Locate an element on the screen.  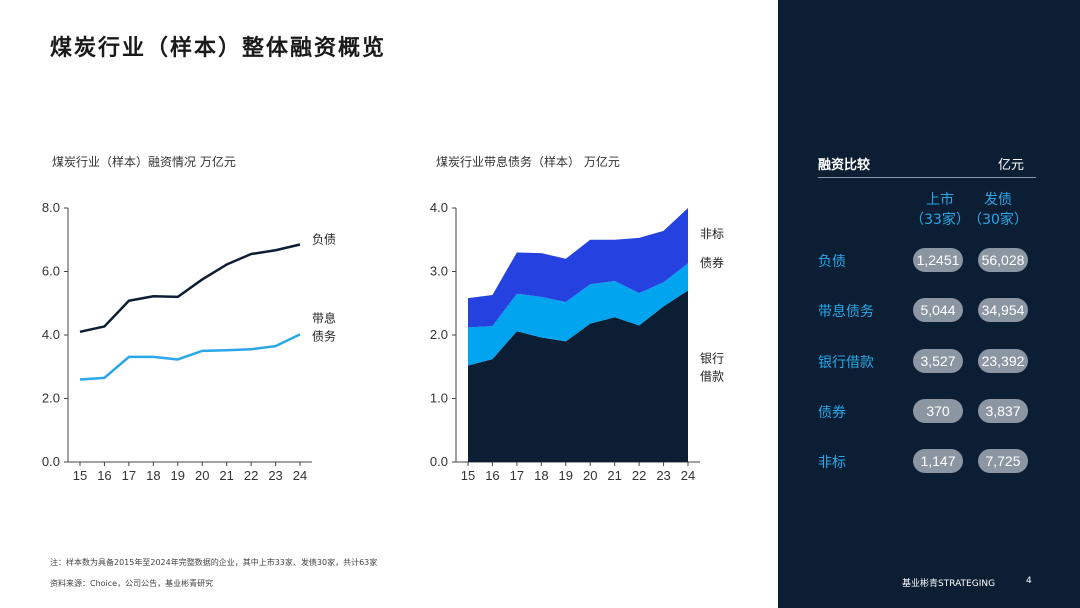
value-pill: 3,527 is located at coordinates (938, 361).